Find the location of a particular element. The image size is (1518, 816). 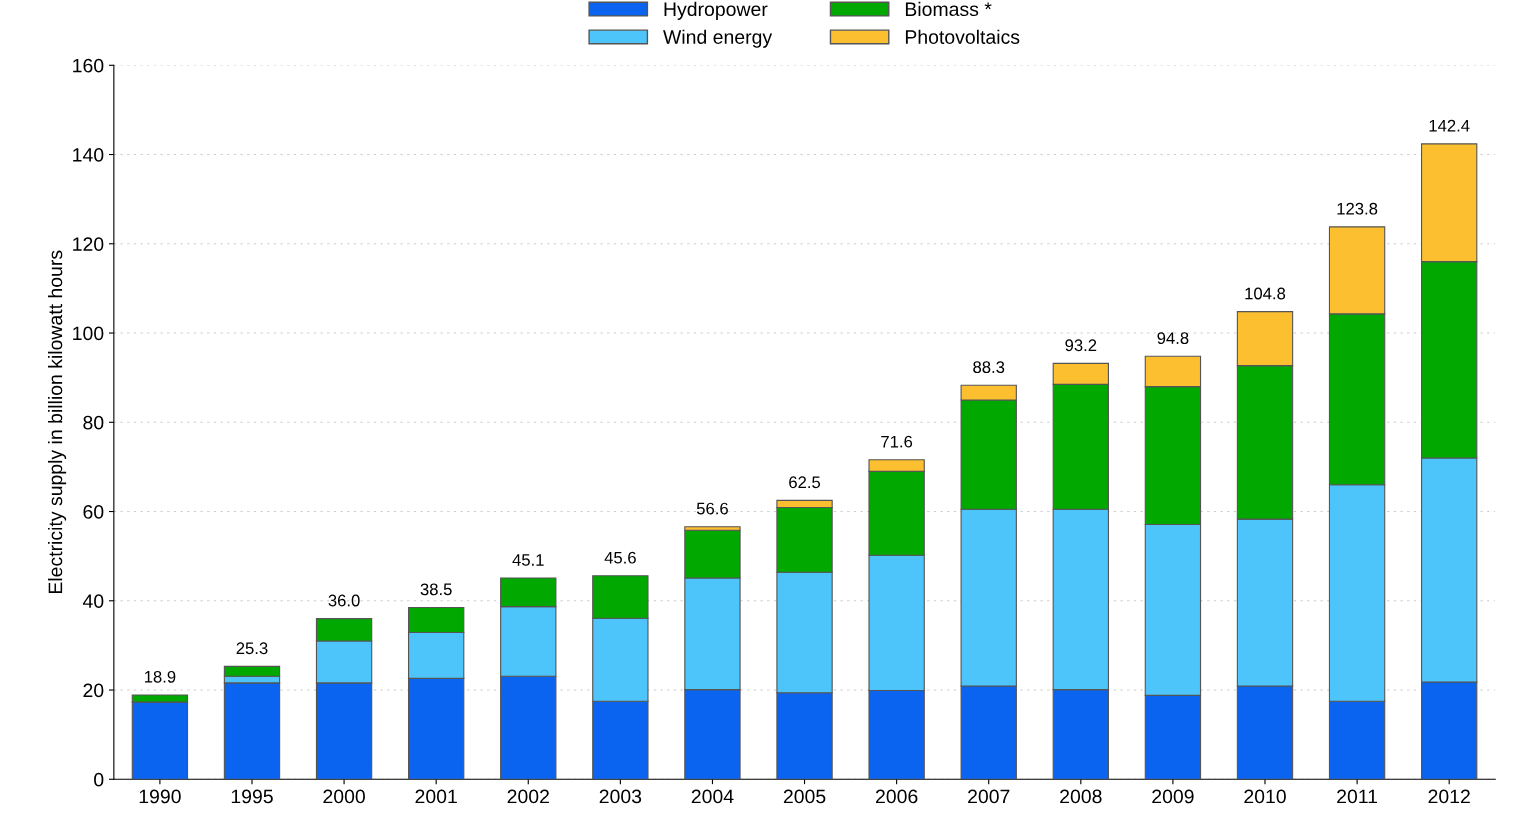

total-label: 38.5 is located at coordinates (436, 589).